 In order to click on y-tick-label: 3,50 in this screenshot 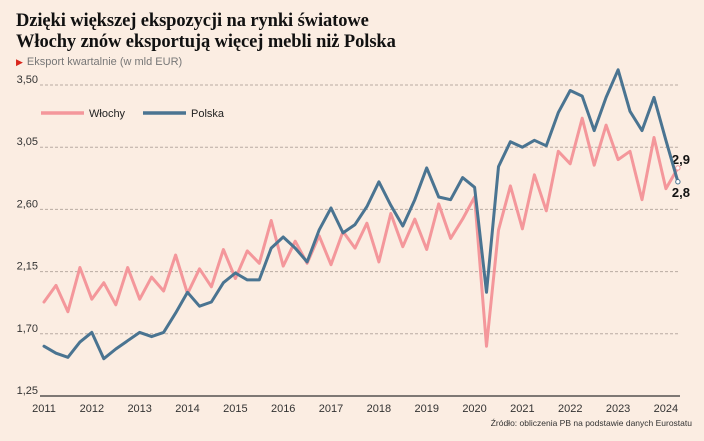, I will do `click(27, 80)`.